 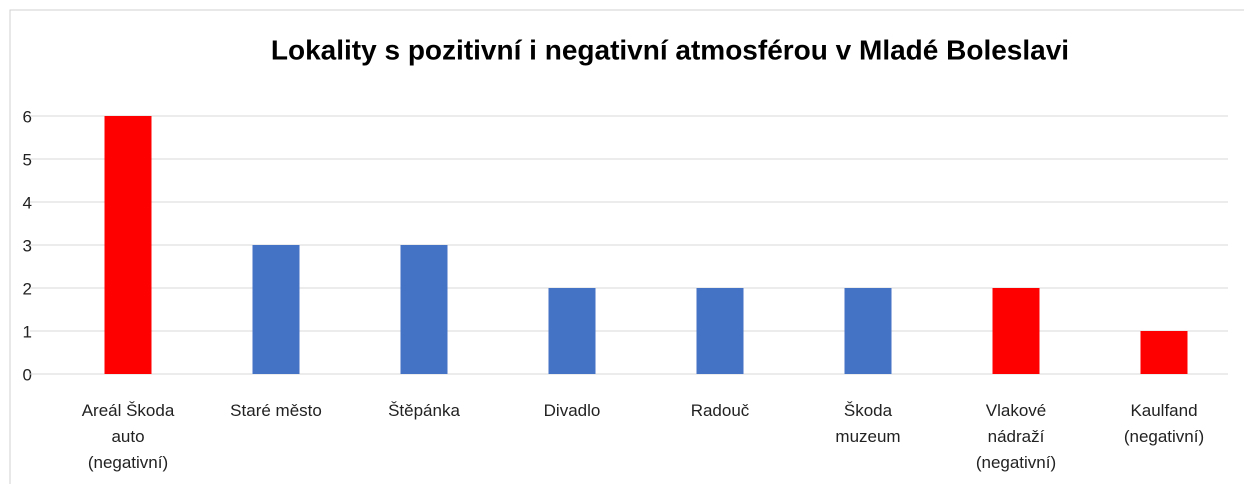 What do you see at coordinates (276, 410) in the screenshot?
I see `x-tick-label: Staré město` at bounding box center [276, 410].